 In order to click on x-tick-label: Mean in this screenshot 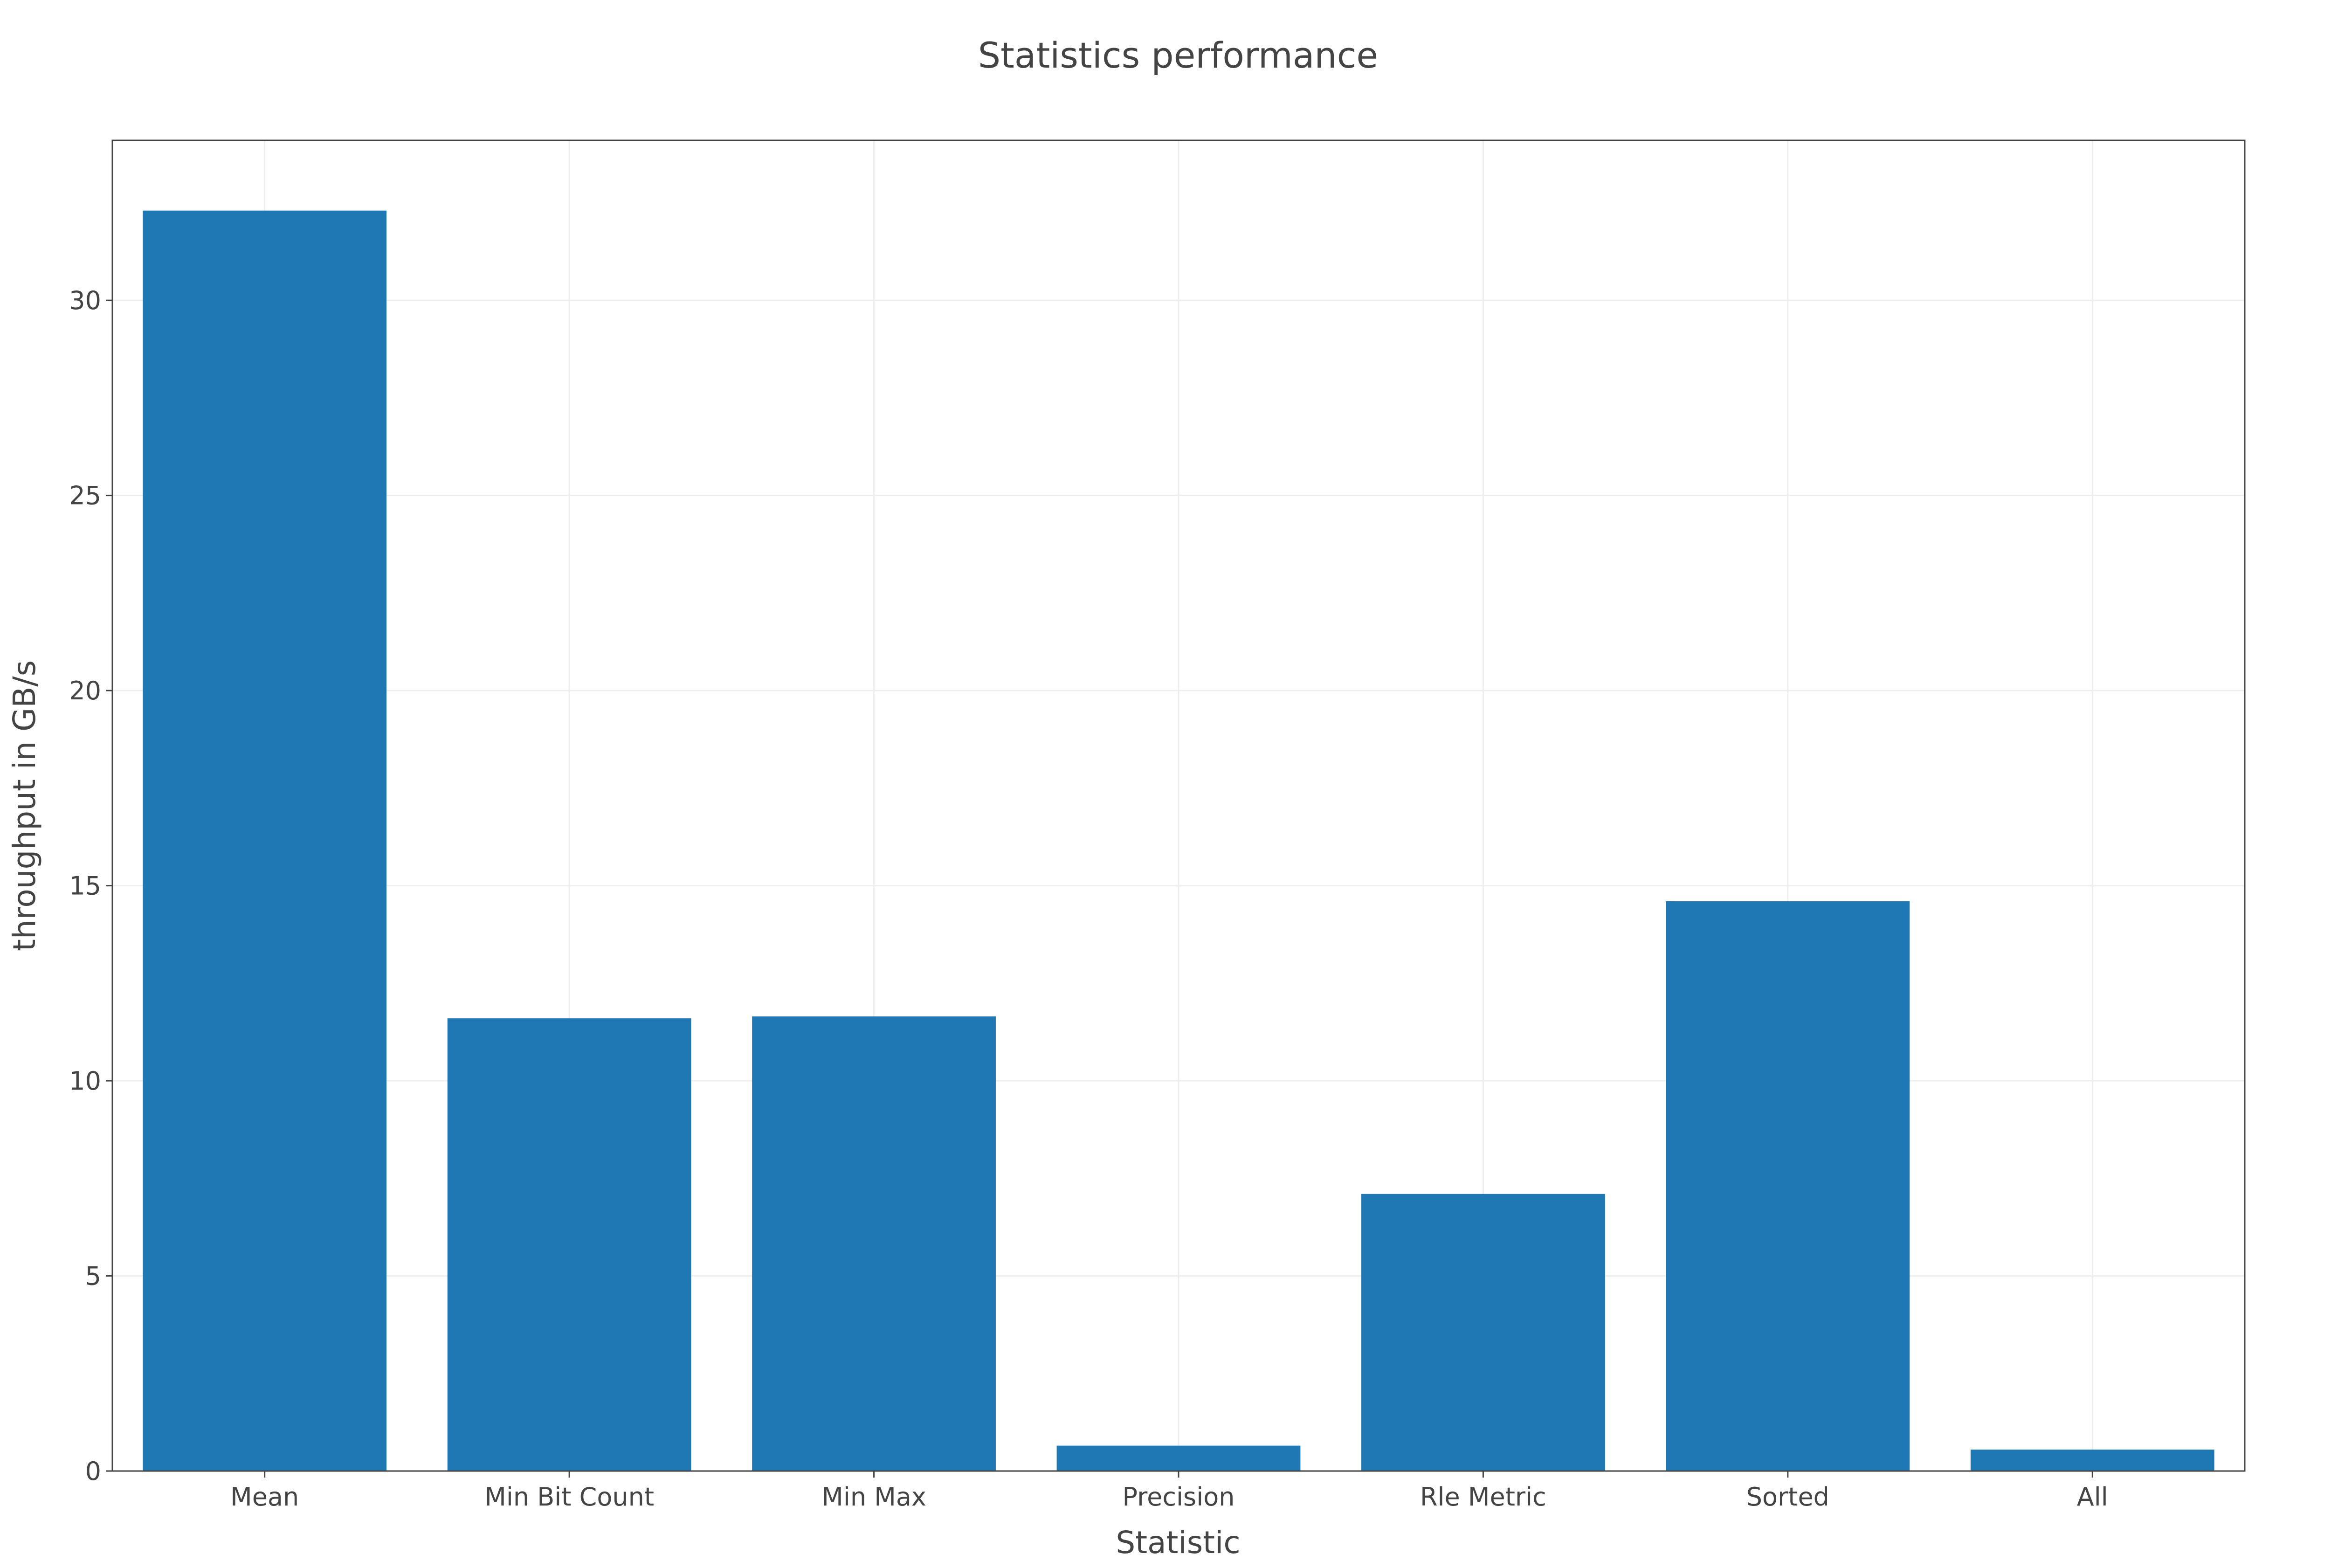, I will do `click(264, 1497)`.